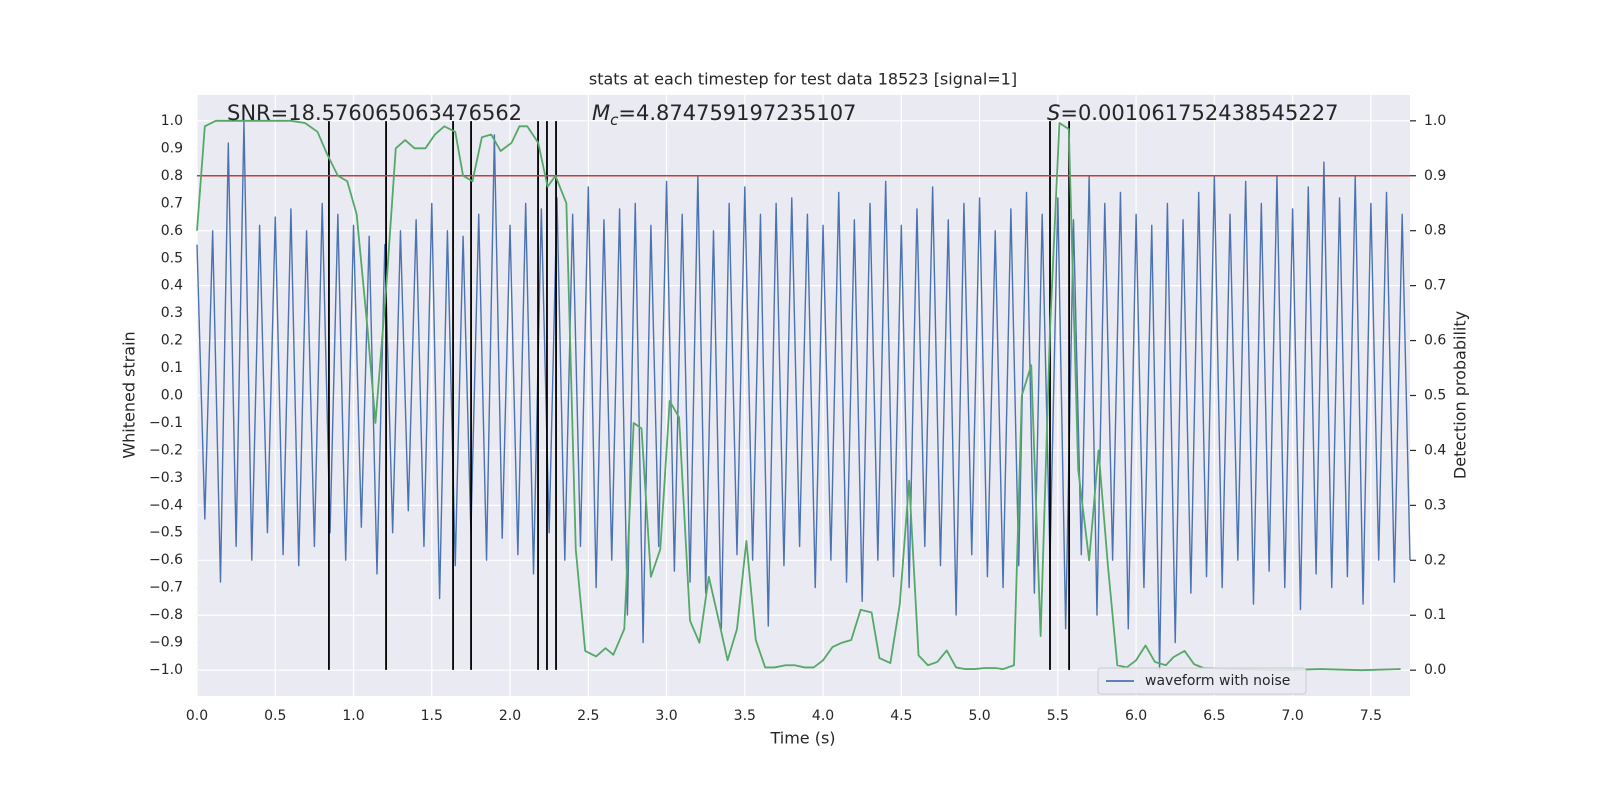  What do you see at coordinates (172, 341) in the screenshot?
I see `y-tick-label: 0.2` at bounding box center [172, 341].